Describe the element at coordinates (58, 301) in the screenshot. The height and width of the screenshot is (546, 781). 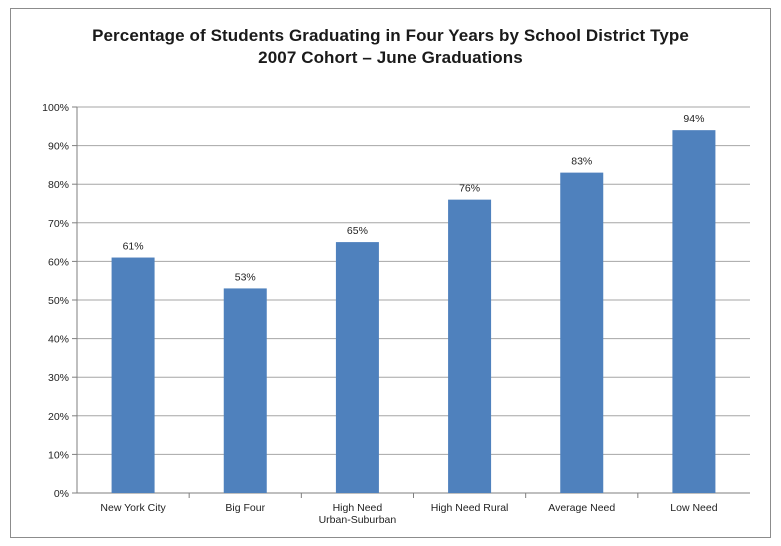
I see `y-tick-label: 50%` at that location.